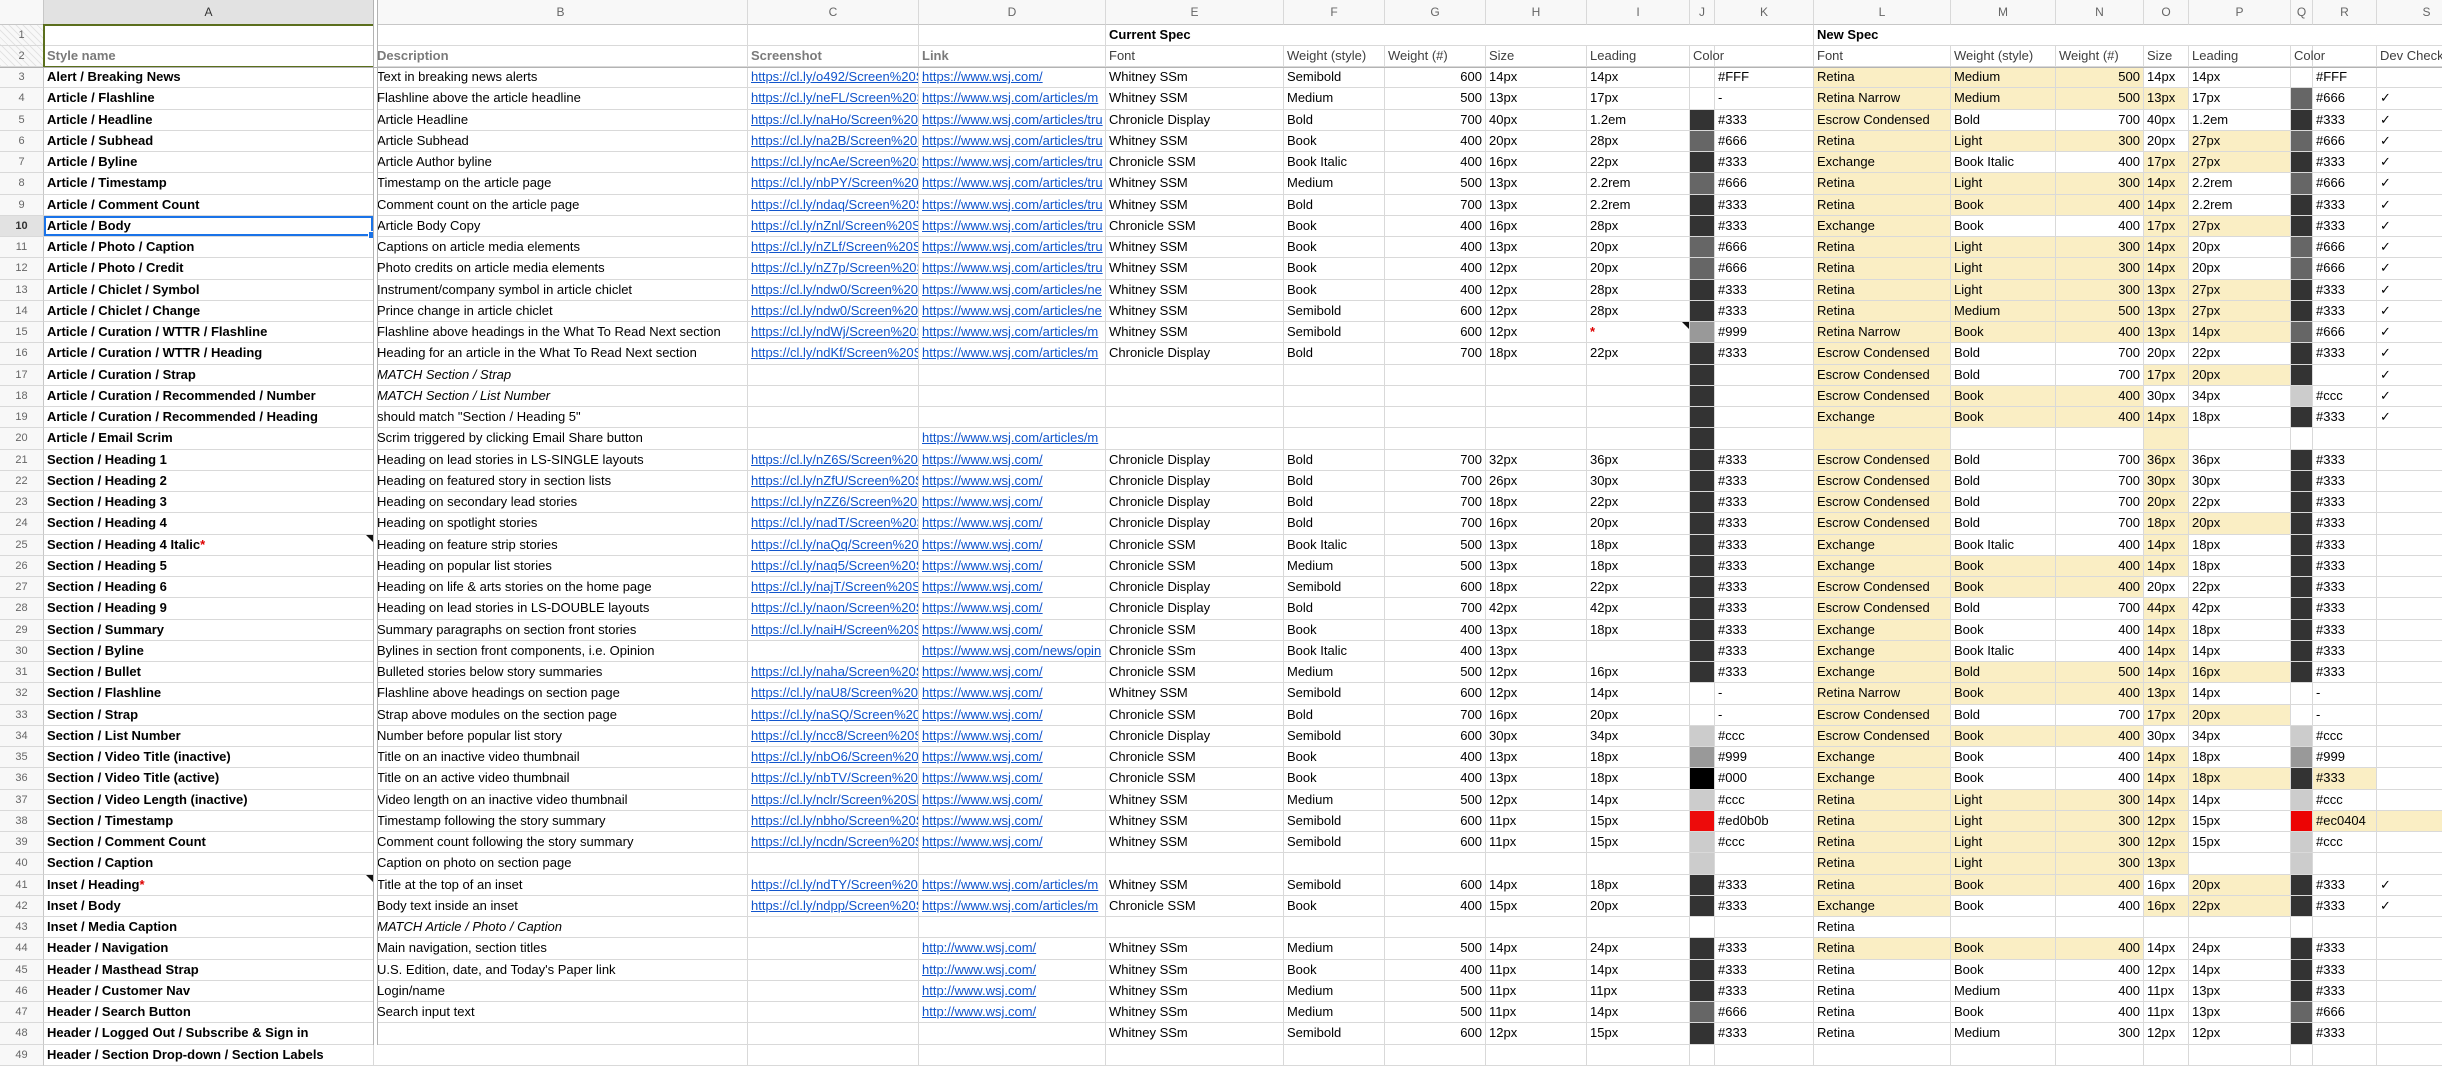 This screenshot has height=1066, width=2442. I want to click on cell-R48: #333, so click(2345, 1034).